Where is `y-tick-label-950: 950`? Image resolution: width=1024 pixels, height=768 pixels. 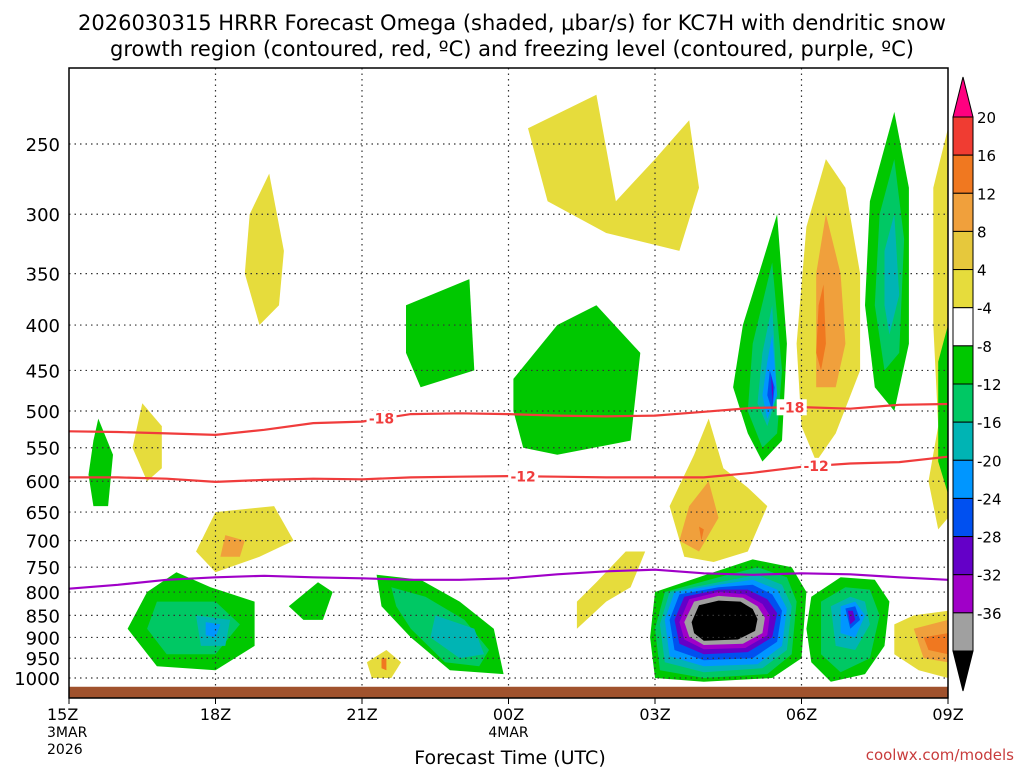
y-tick-label-950: 950 is located at coordinates (43, 659).